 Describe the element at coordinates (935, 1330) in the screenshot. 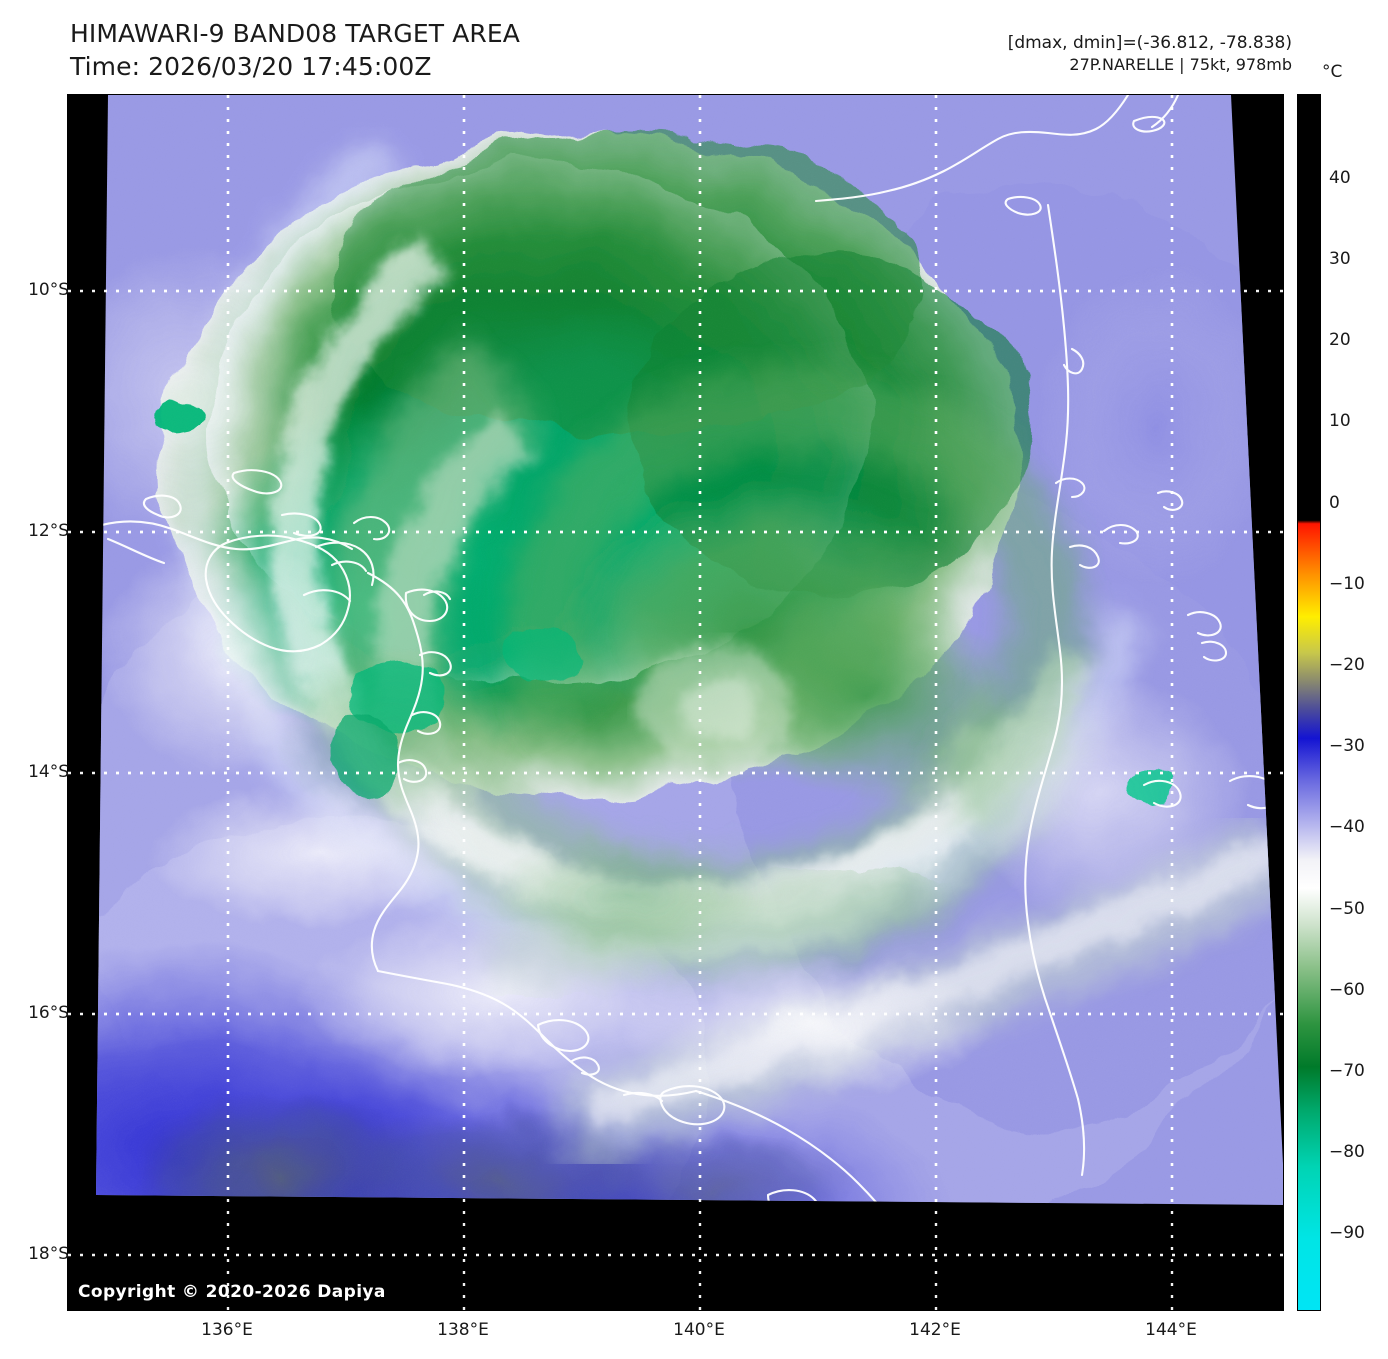

I see `x-tick-label: 142°E` at that location.